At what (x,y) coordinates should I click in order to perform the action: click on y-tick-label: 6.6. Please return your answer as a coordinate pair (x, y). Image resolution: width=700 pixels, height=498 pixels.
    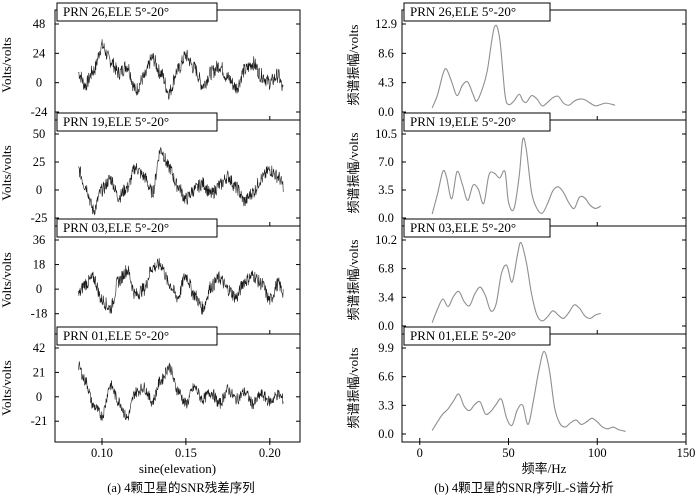
    Looking at the image, I should click on (386, 377).